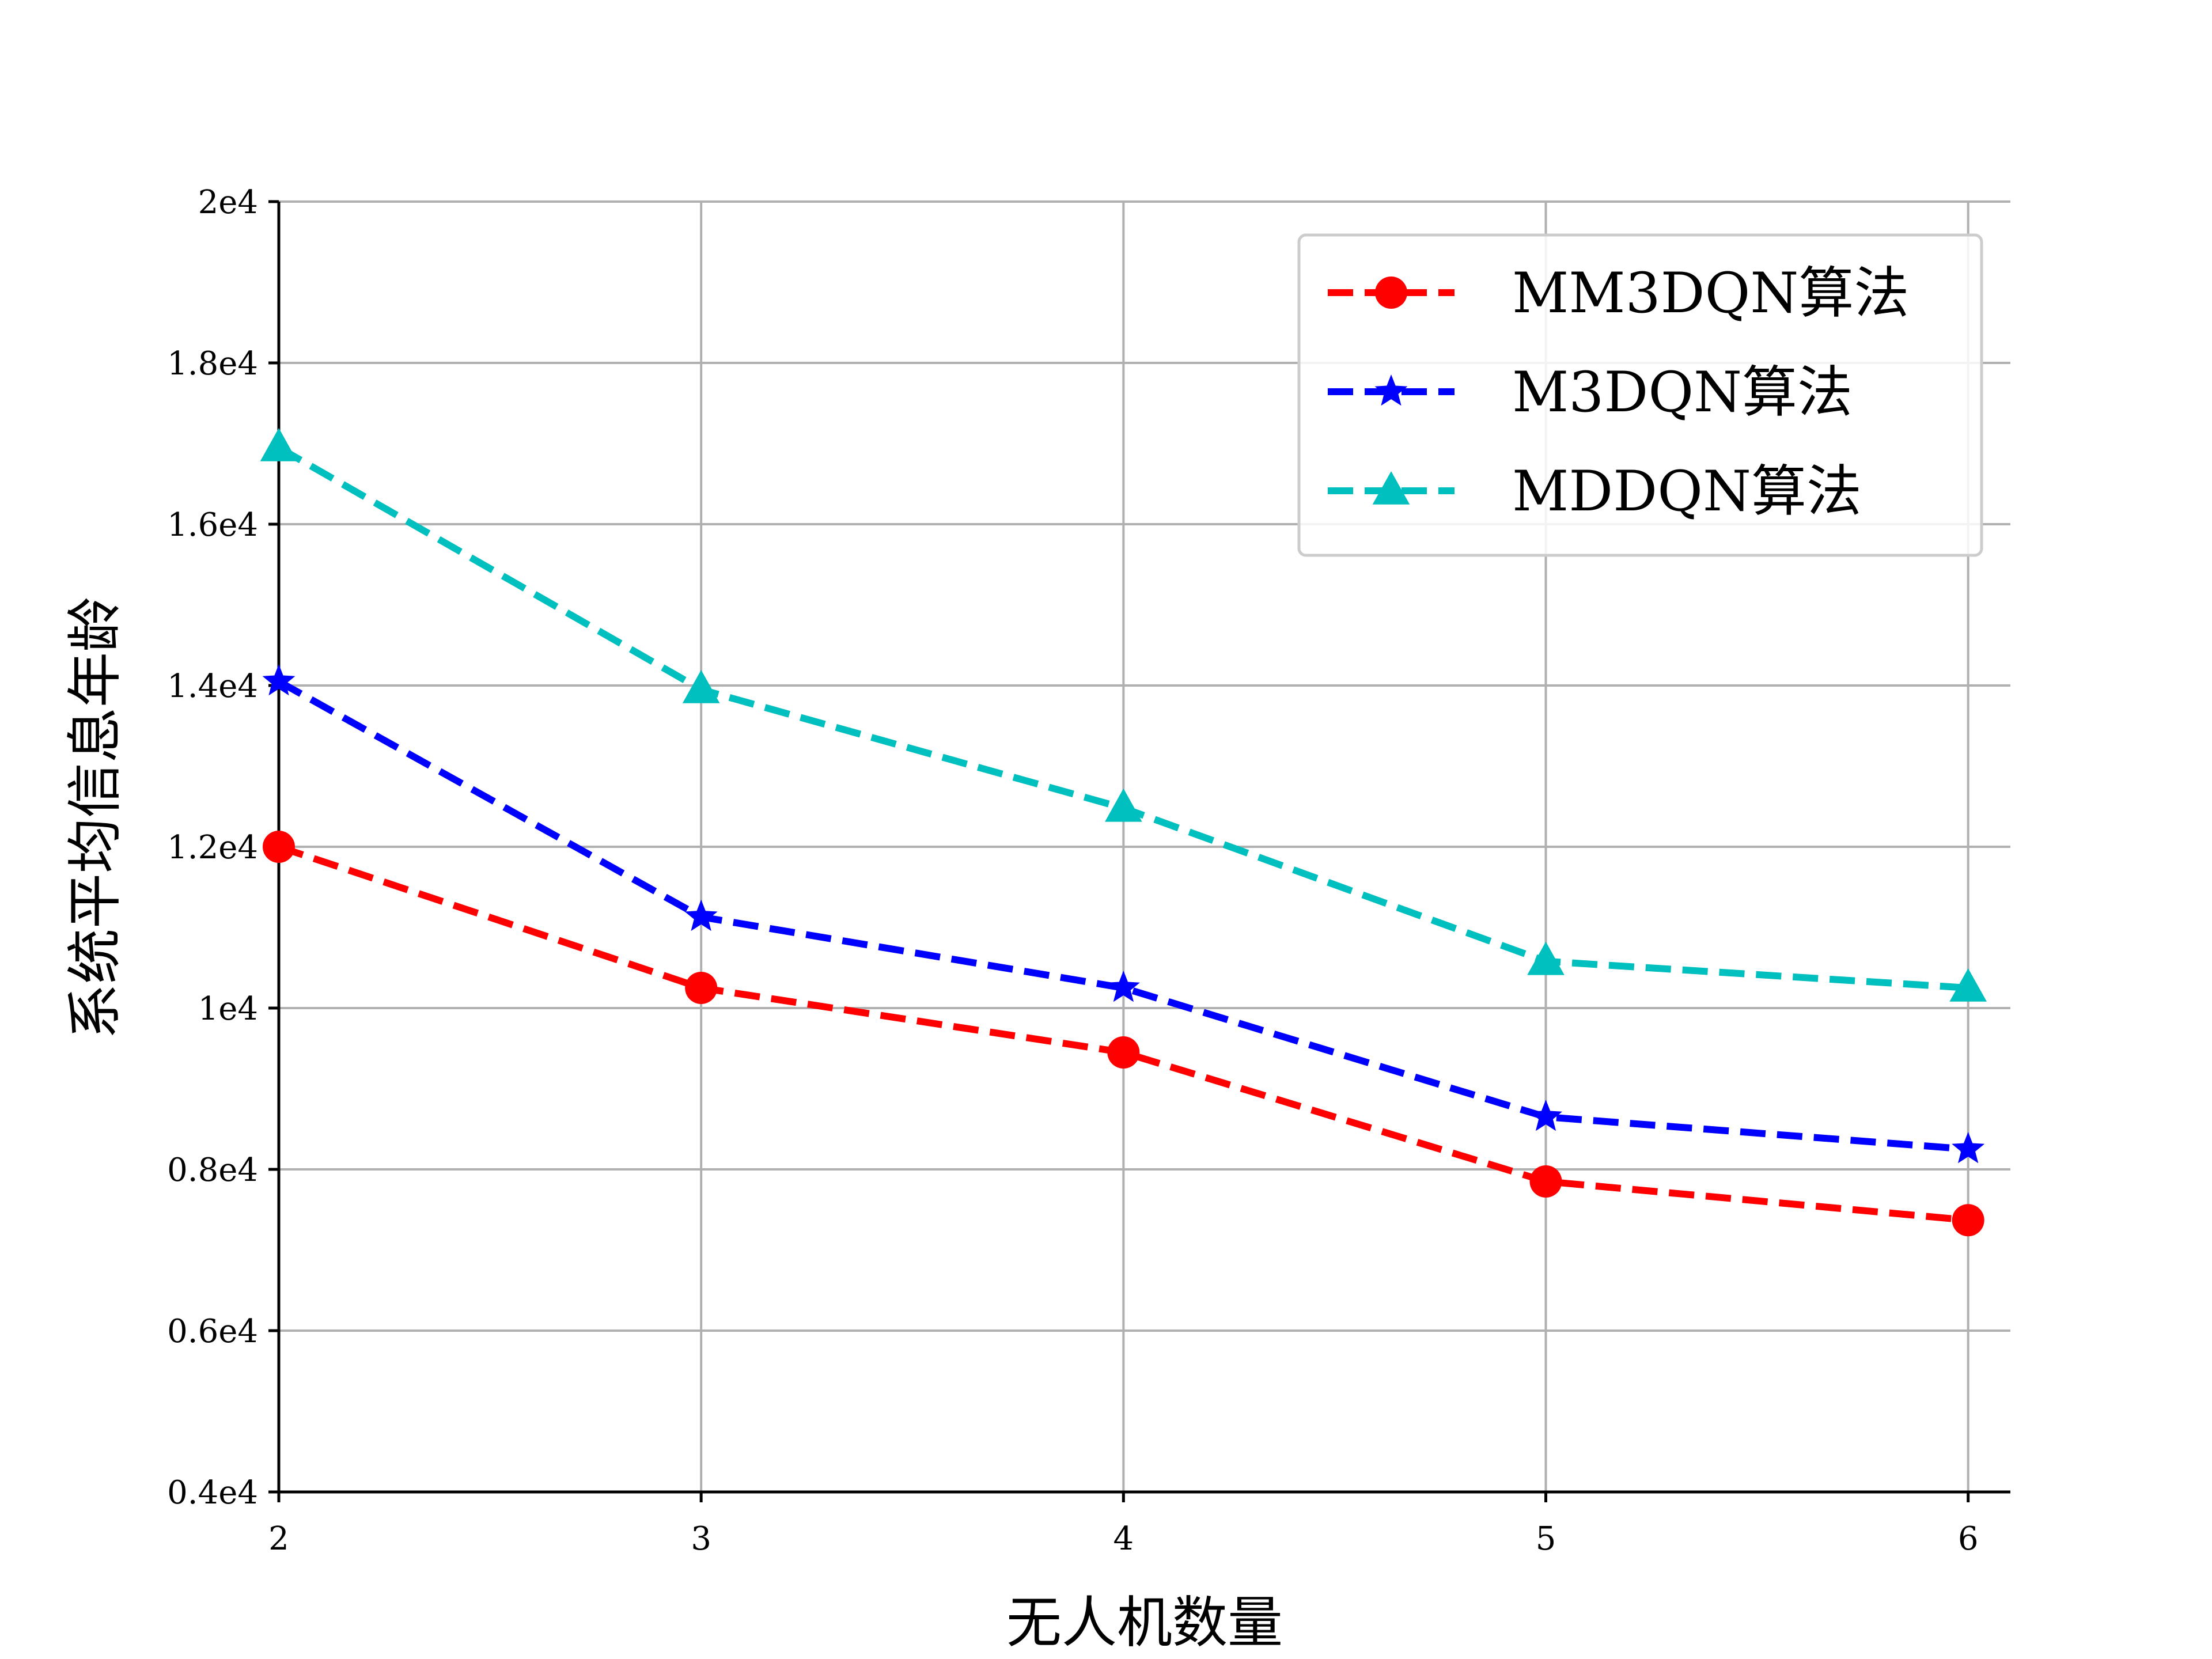  What do you see at coordinates (212, 363) in the screenshot?
I see `y-tick-label-7: 1.8e4` at bounding box center [212, 363].